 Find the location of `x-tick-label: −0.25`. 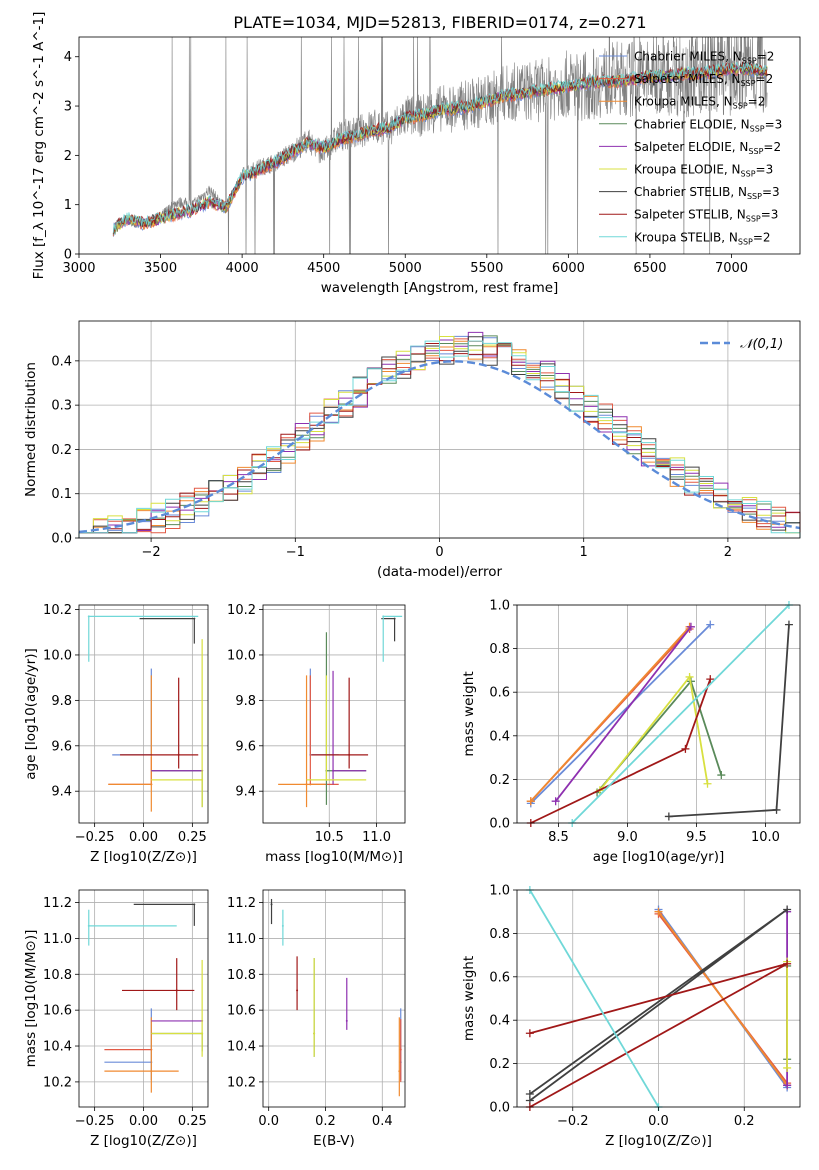

x-tick-label: −0.25 is located at coordinates (95, 837).